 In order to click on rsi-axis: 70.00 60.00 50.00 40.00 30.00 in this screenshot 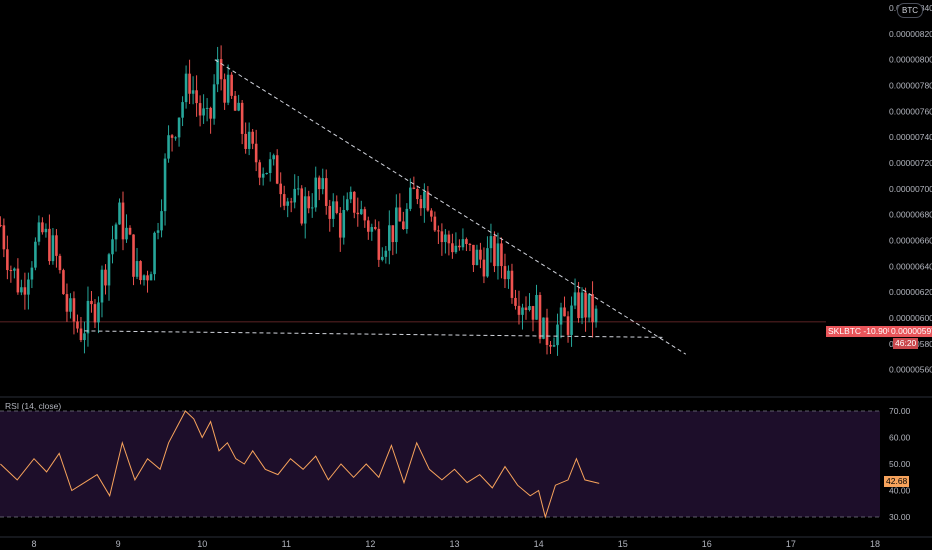, I will do `click(900, 464)`.